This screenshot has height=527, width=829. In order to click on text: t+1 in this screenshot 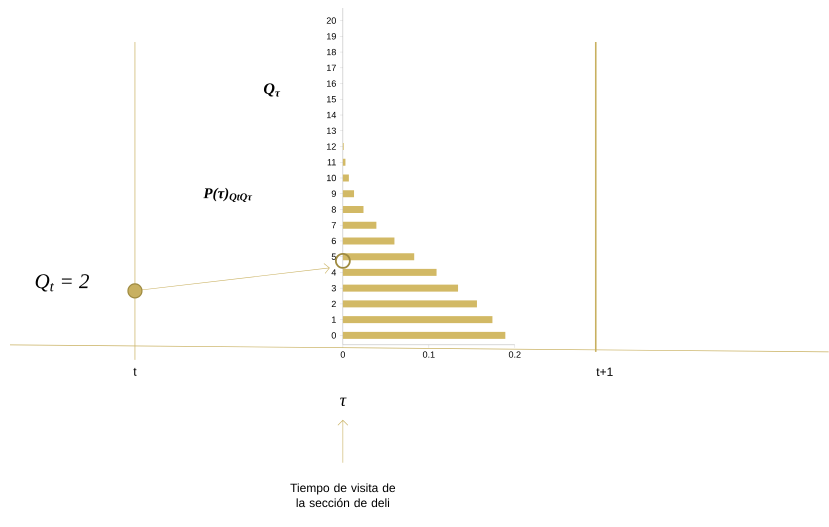, I will do `click(604, 372)`.